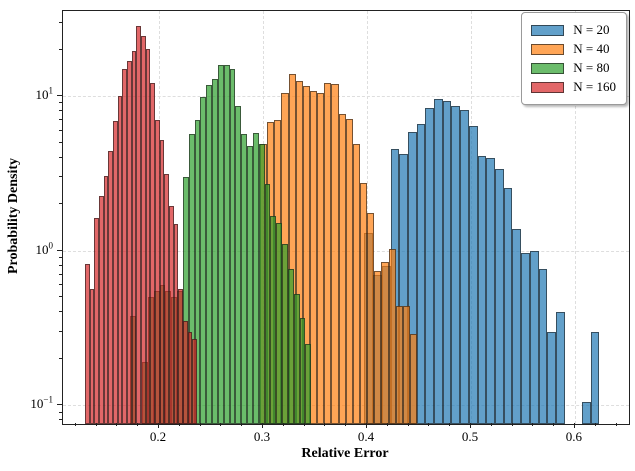 This screenshot has height=471, width=635. I want to click on legend-item: N = 40, so click(573, 49).